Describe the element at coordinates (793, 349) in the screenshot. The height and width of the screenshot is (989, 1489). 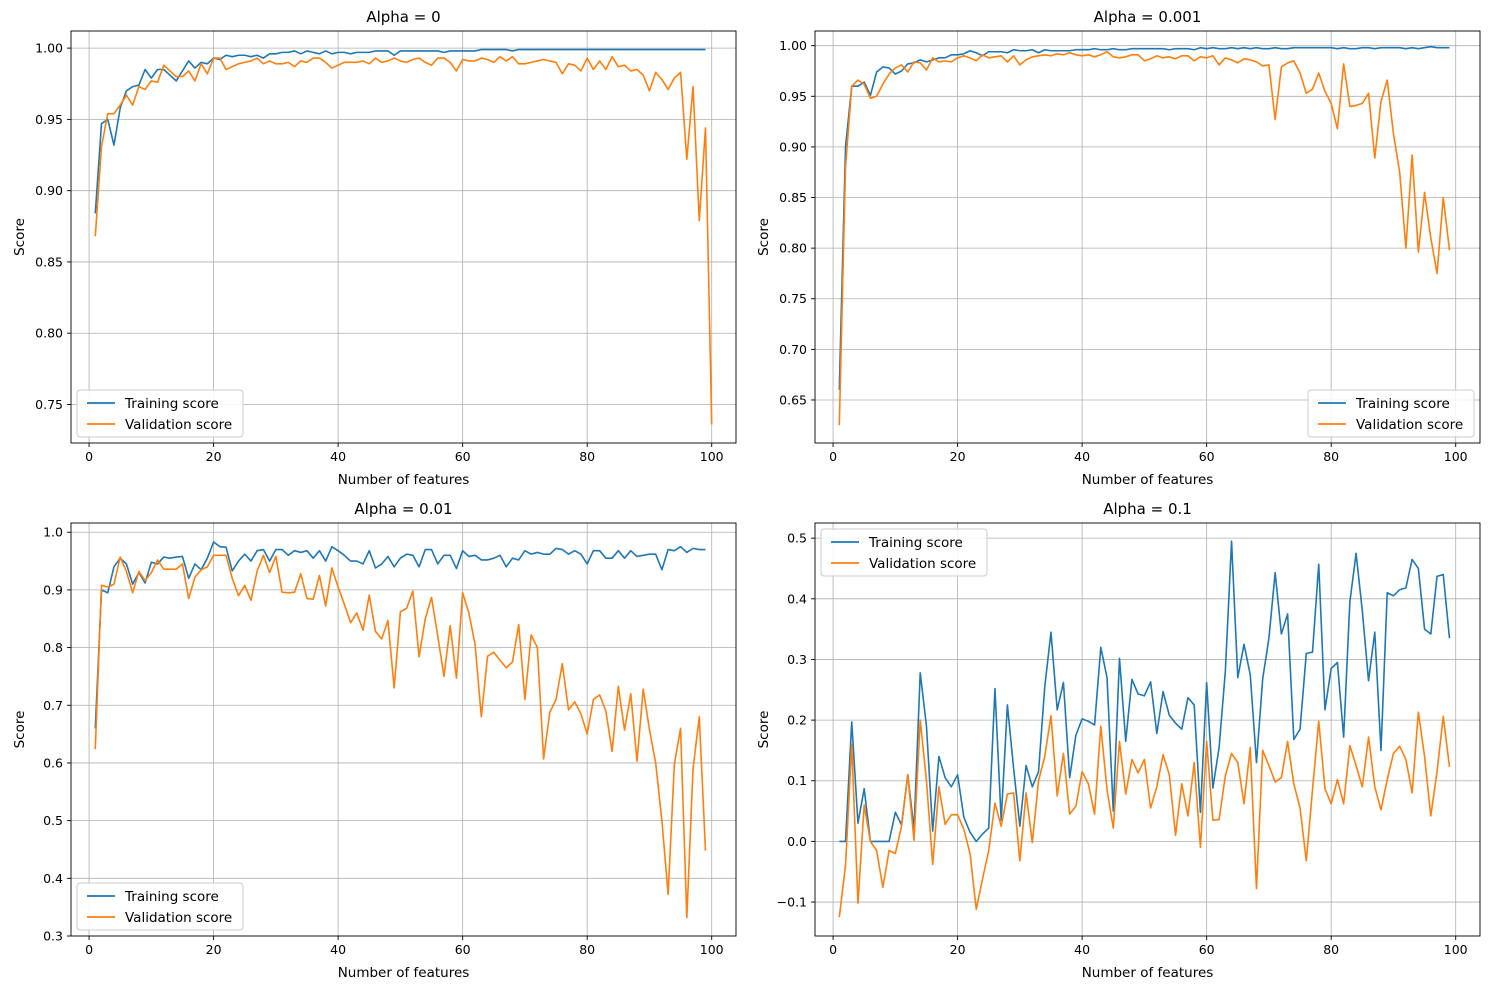
I see `y-tick-label: 0.70` at that location.